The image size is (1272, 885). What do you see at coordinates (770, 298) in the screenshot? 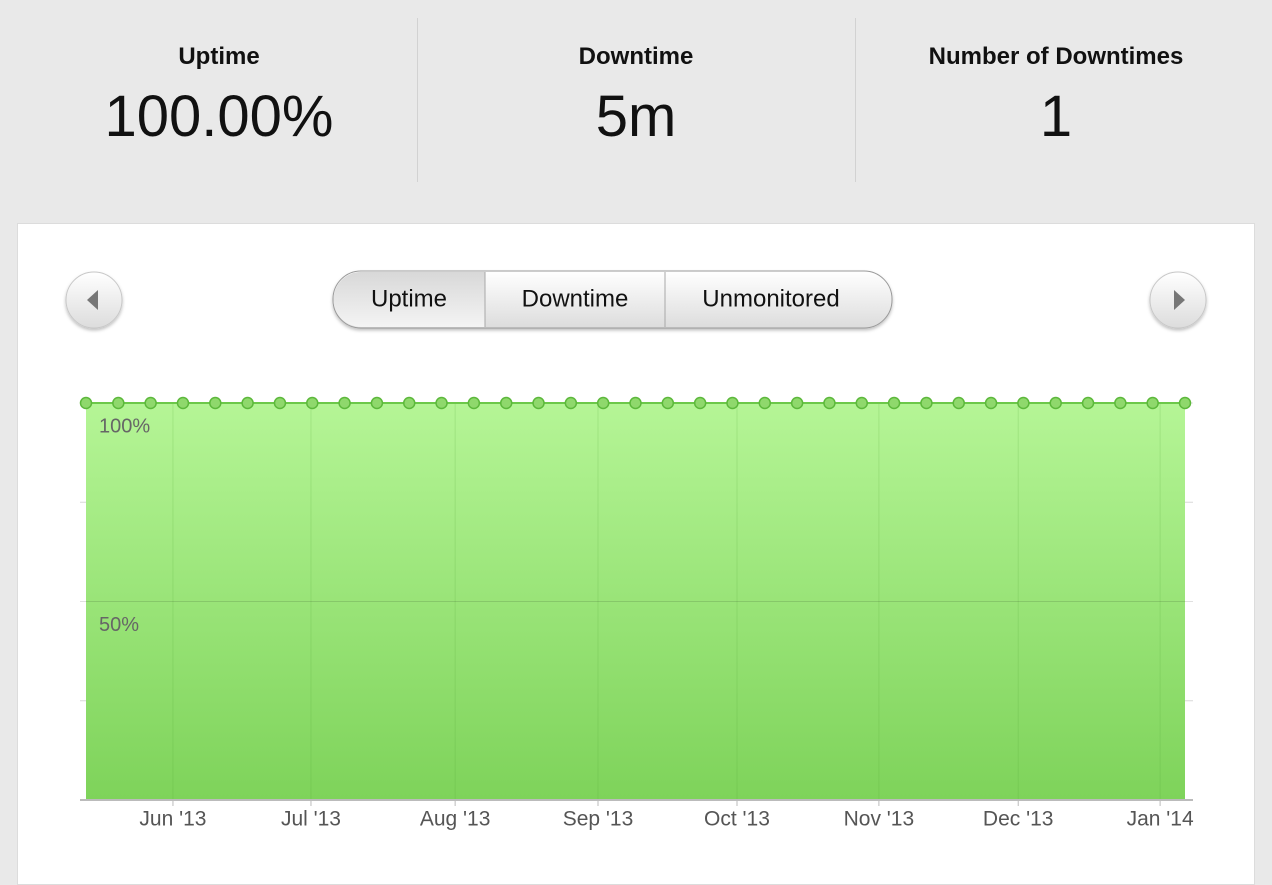
I see `tab: Unmonitored` at bounding box center [770, 298].